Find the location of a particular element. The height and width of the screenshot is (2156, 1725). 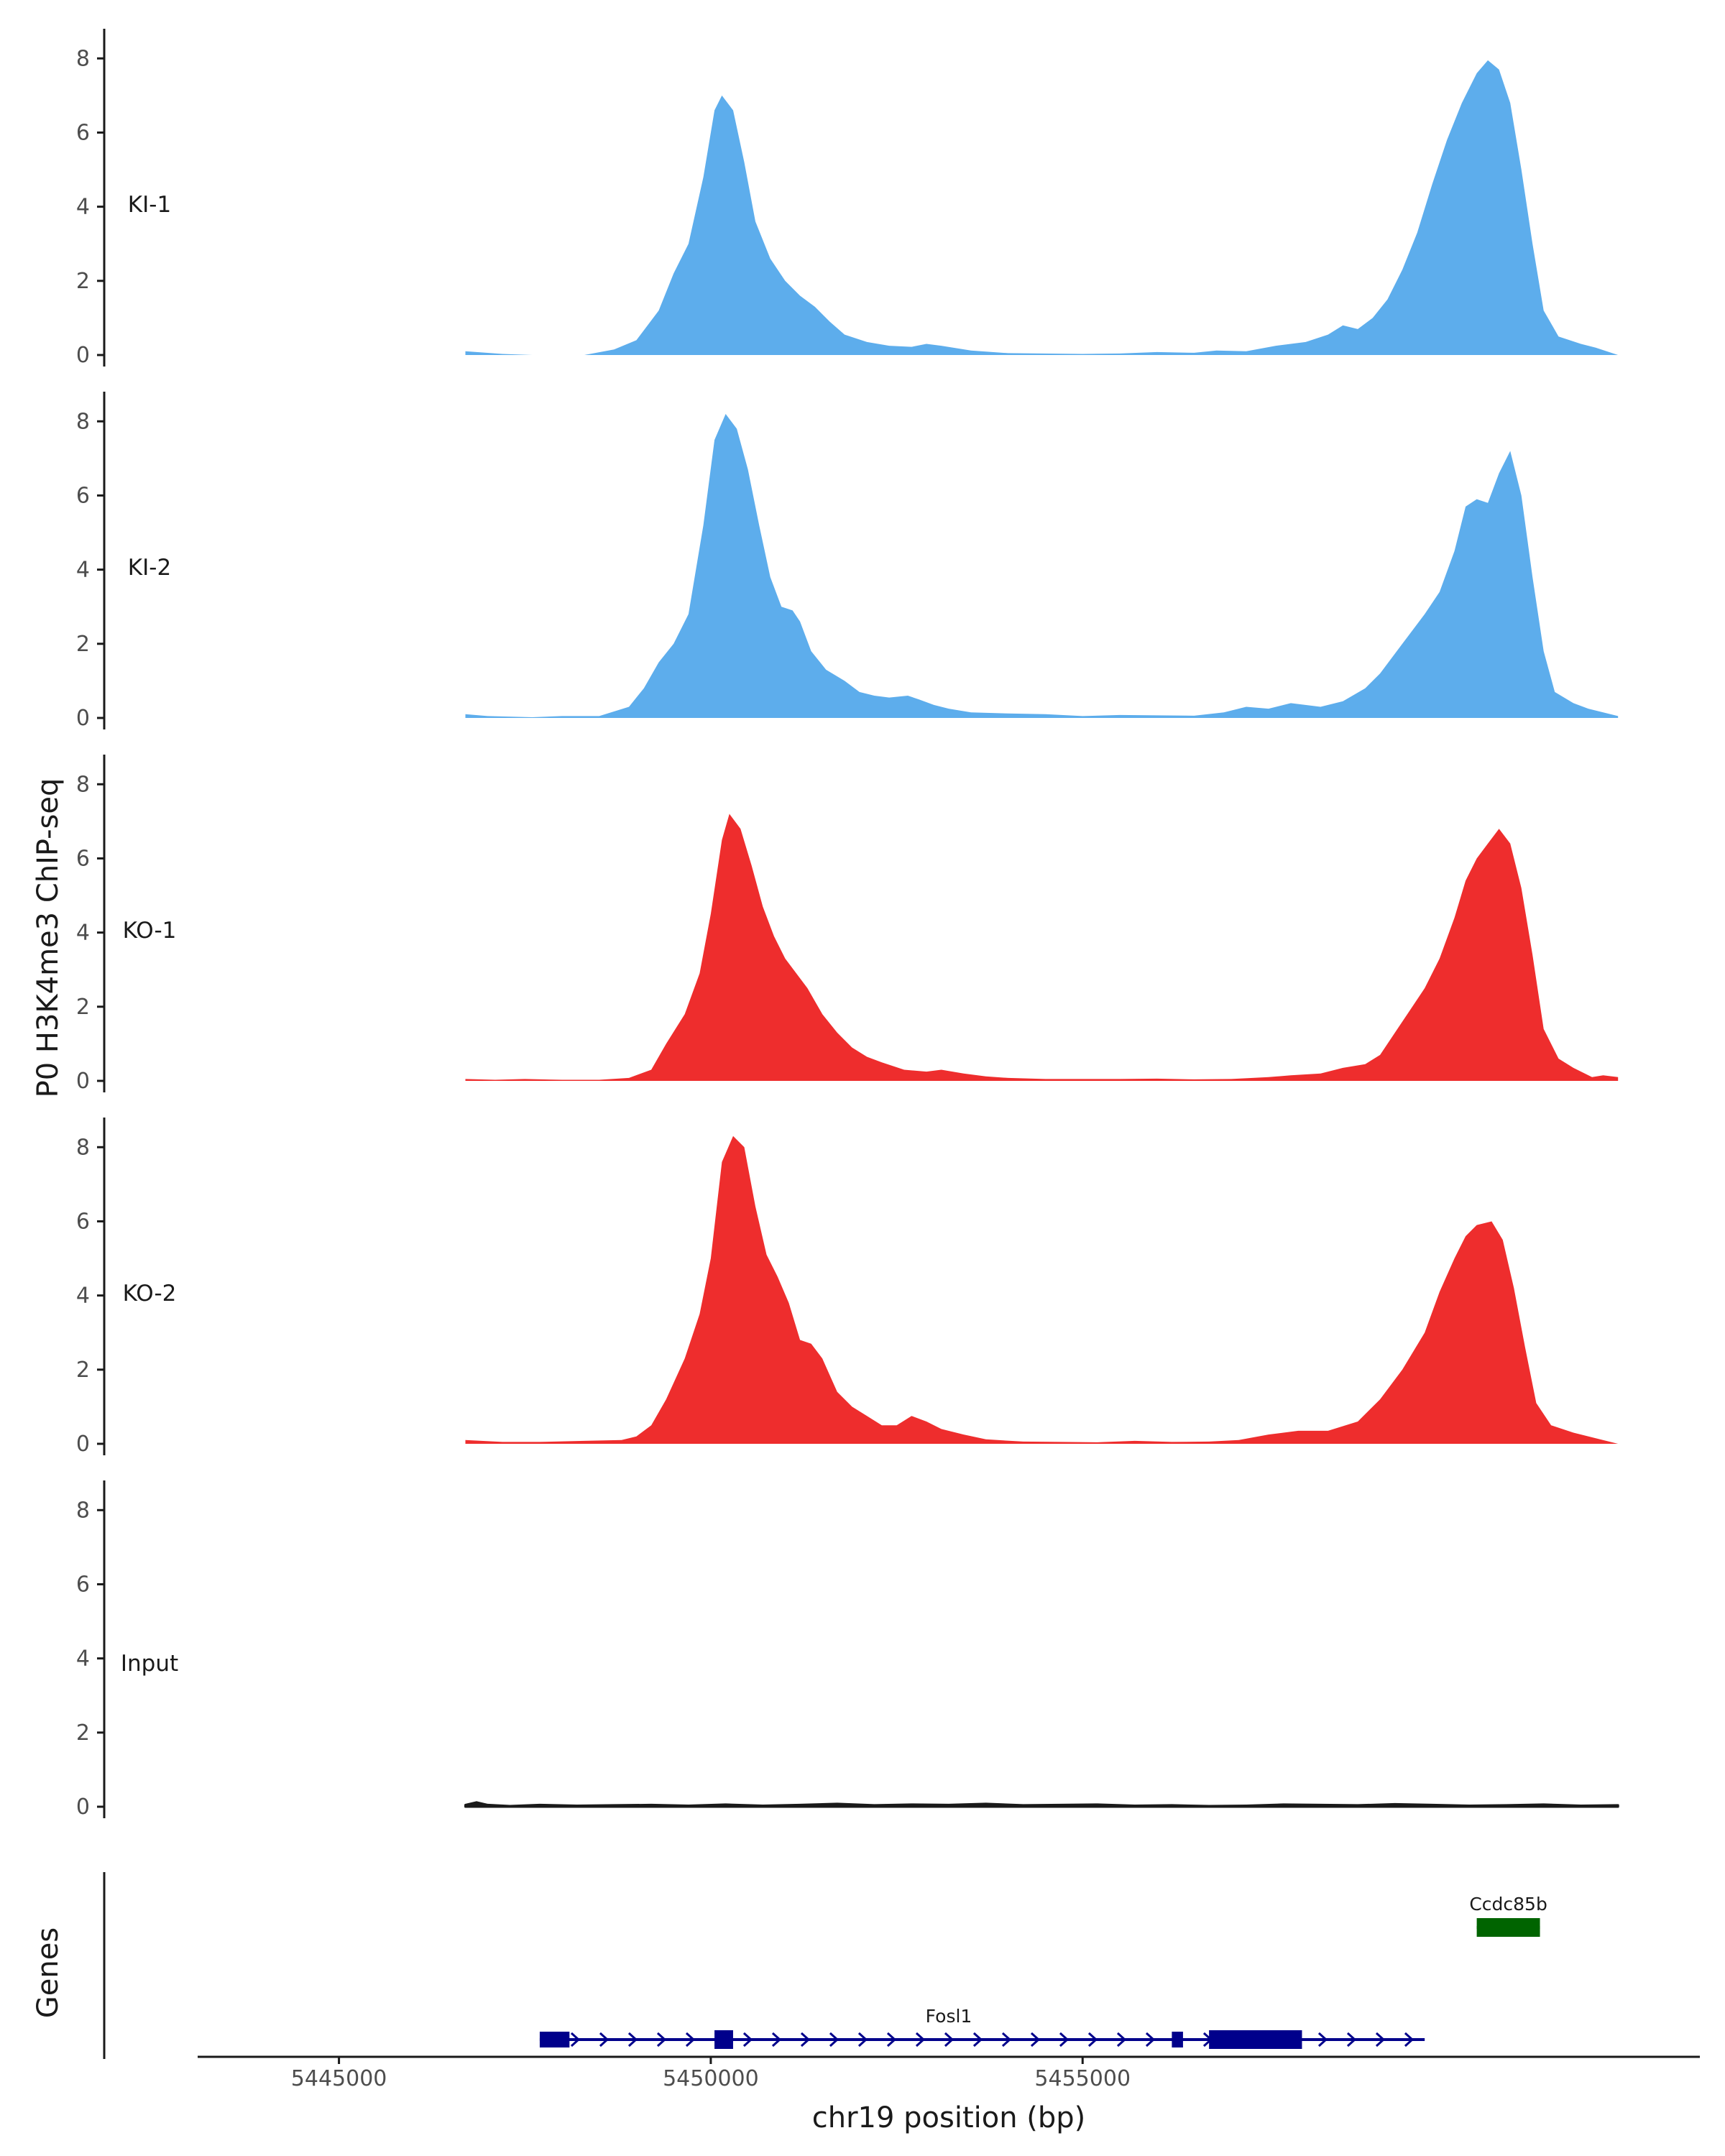

track-ki-2: 0 2 4 6 8 KI-2 is located at coordinates (847, 561).